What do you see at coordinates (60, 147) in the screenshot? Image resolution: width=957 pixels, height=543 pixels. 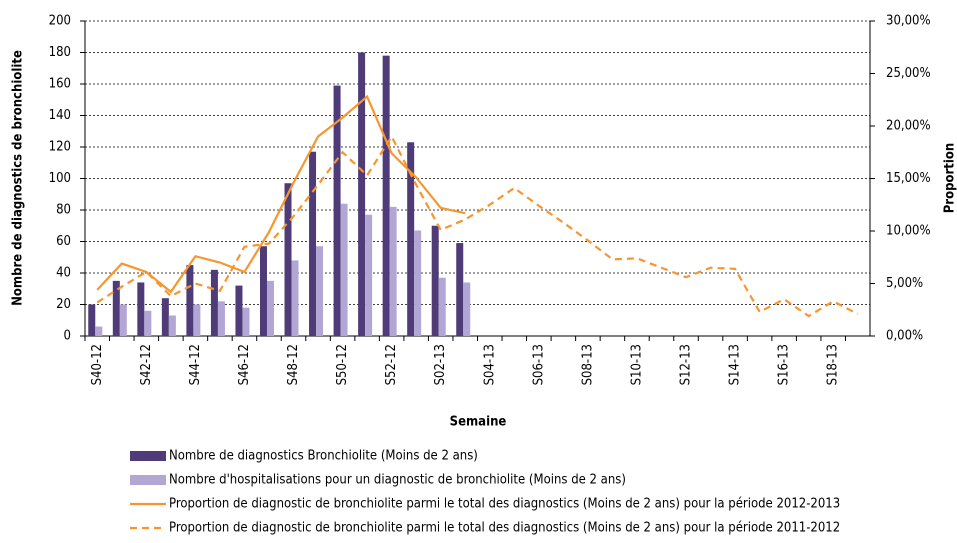 I see `y-tick-label: 120` at bounding box center [60, 147].